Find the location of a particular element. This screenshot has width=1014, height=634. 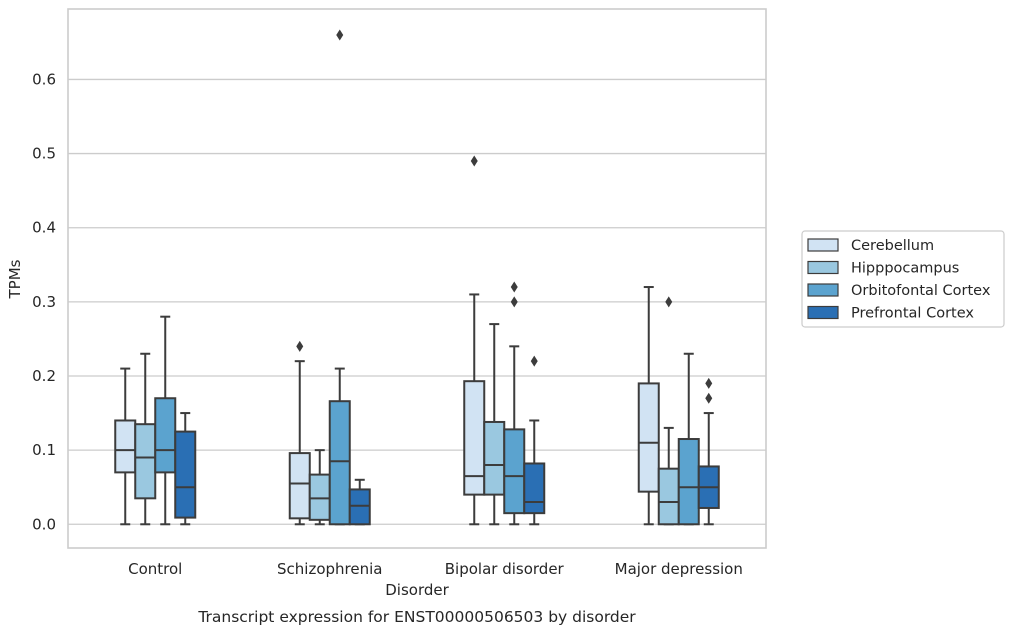

box-prefrontal-cortex-bipolar-disorder is located at coordinates (534, 440).